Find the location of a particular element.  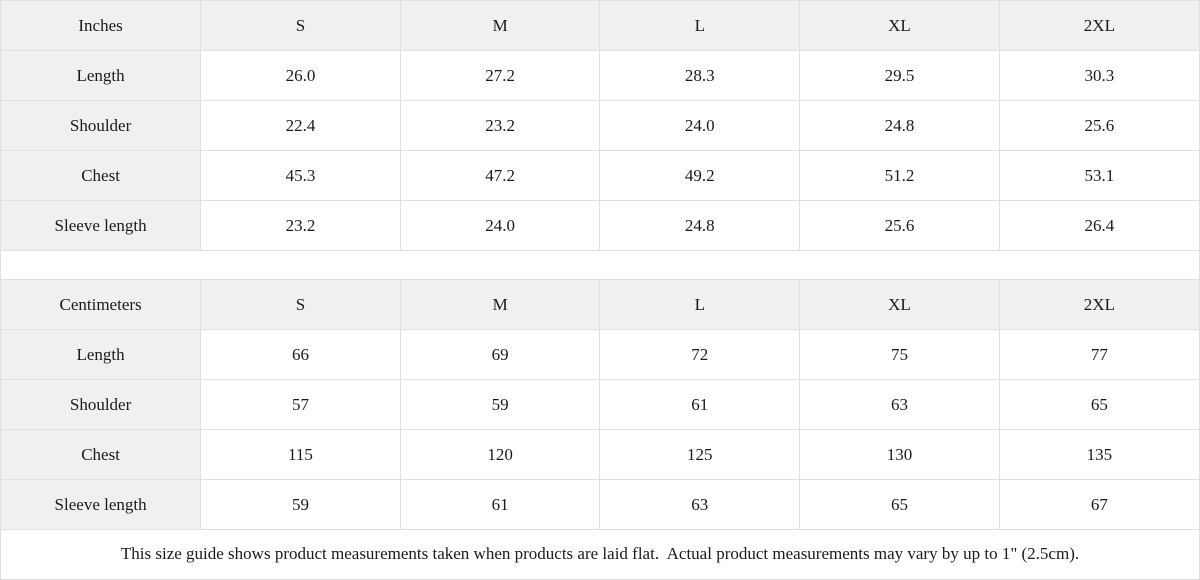

size-value-cell: 115 is located at coordinates (300, 454).